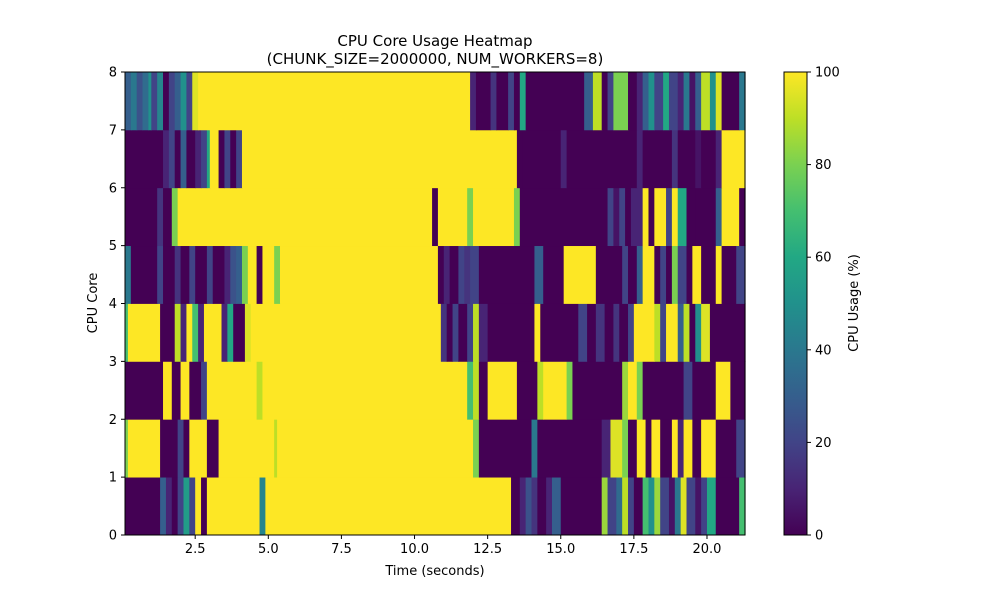  What do you see at coordinates (414, 549) in the screenshot?
I see `x-tick-label: 10.0` at bounding box center [414, 549].